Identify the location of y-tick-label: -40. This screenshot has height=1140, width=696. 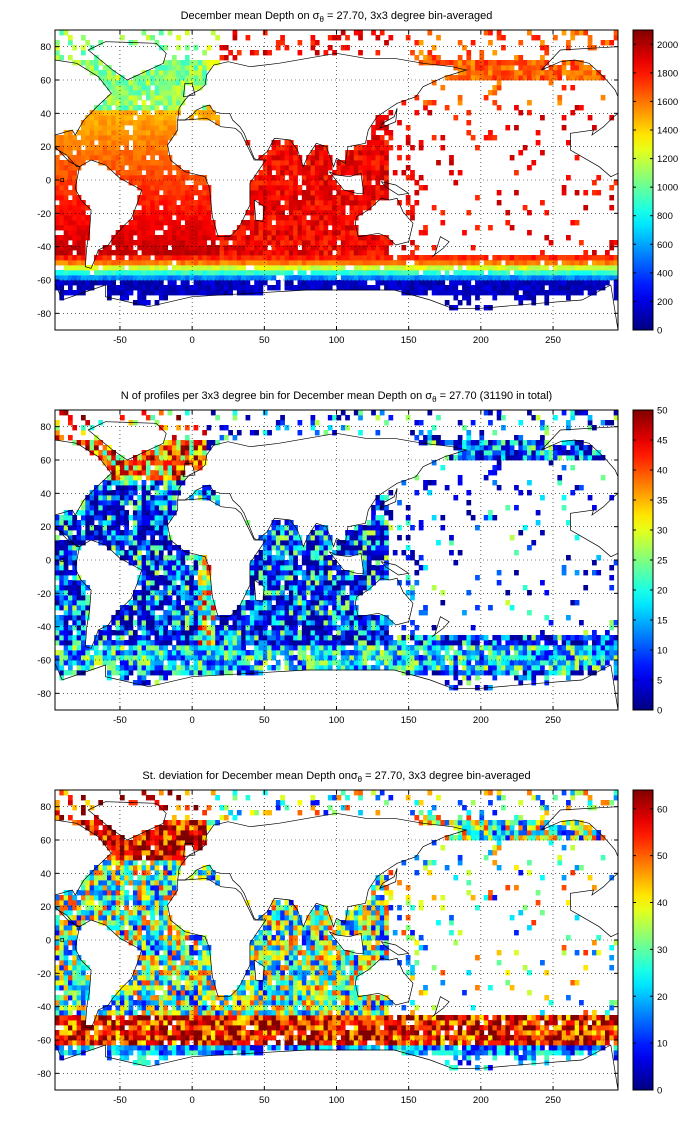
(44, 247).